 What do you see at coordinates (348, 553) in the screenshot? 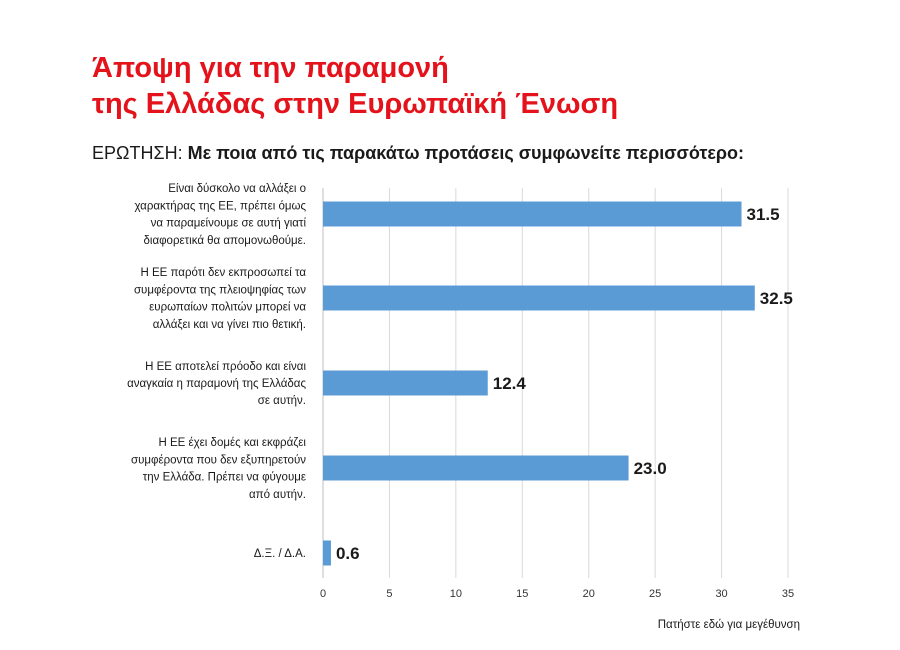
I see `value-label: 0.6` at bounding box center [348, 553].